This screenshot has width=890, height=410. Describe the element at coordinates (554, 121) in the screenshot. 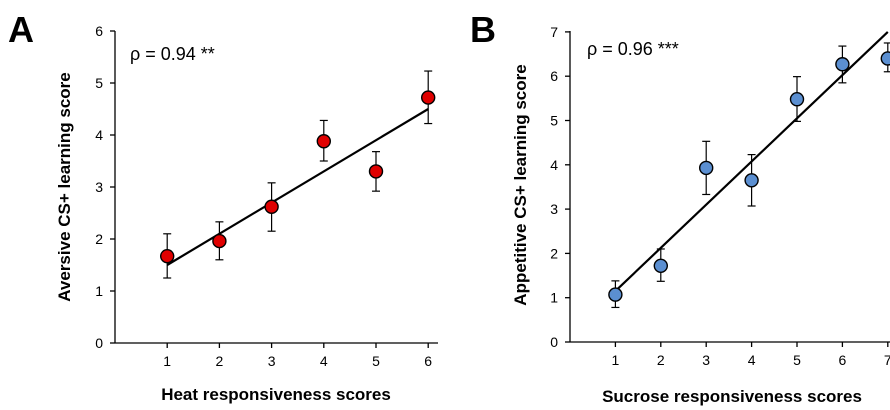

I see `panel-b-y-tick-label: 5` at that location.